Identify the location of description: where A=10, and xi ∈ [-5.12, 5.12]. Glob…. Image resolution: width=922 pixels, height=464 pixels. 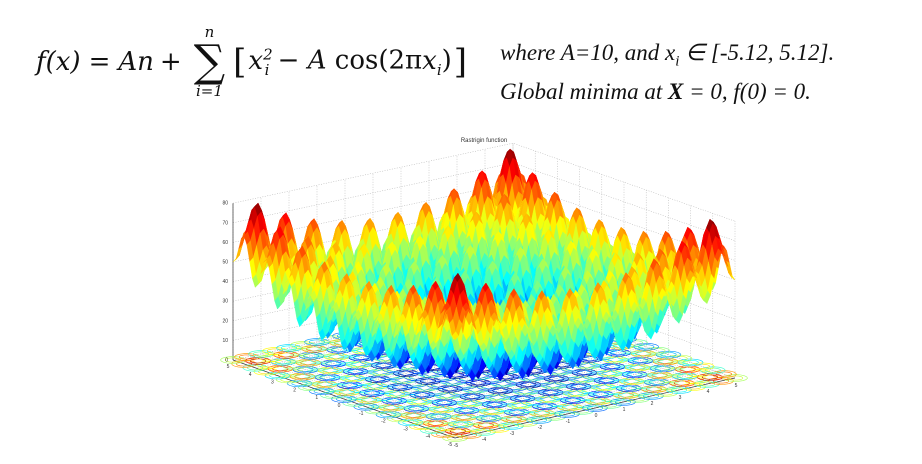
(667, 72).